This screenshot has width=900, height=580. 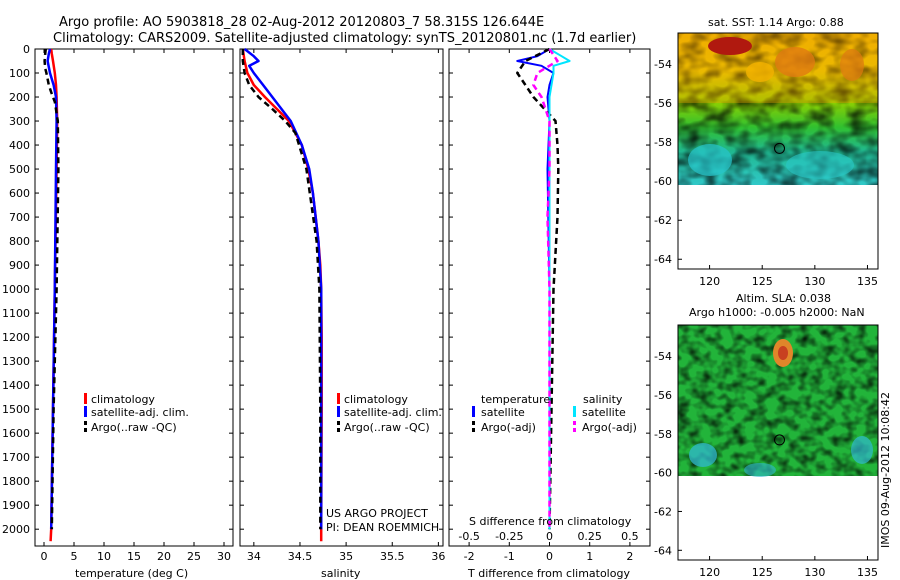 What do you see at coordinates (16, 481) in the screenshot?
I see `depth-tick-label: 1800` at bounding box center [16, 481].